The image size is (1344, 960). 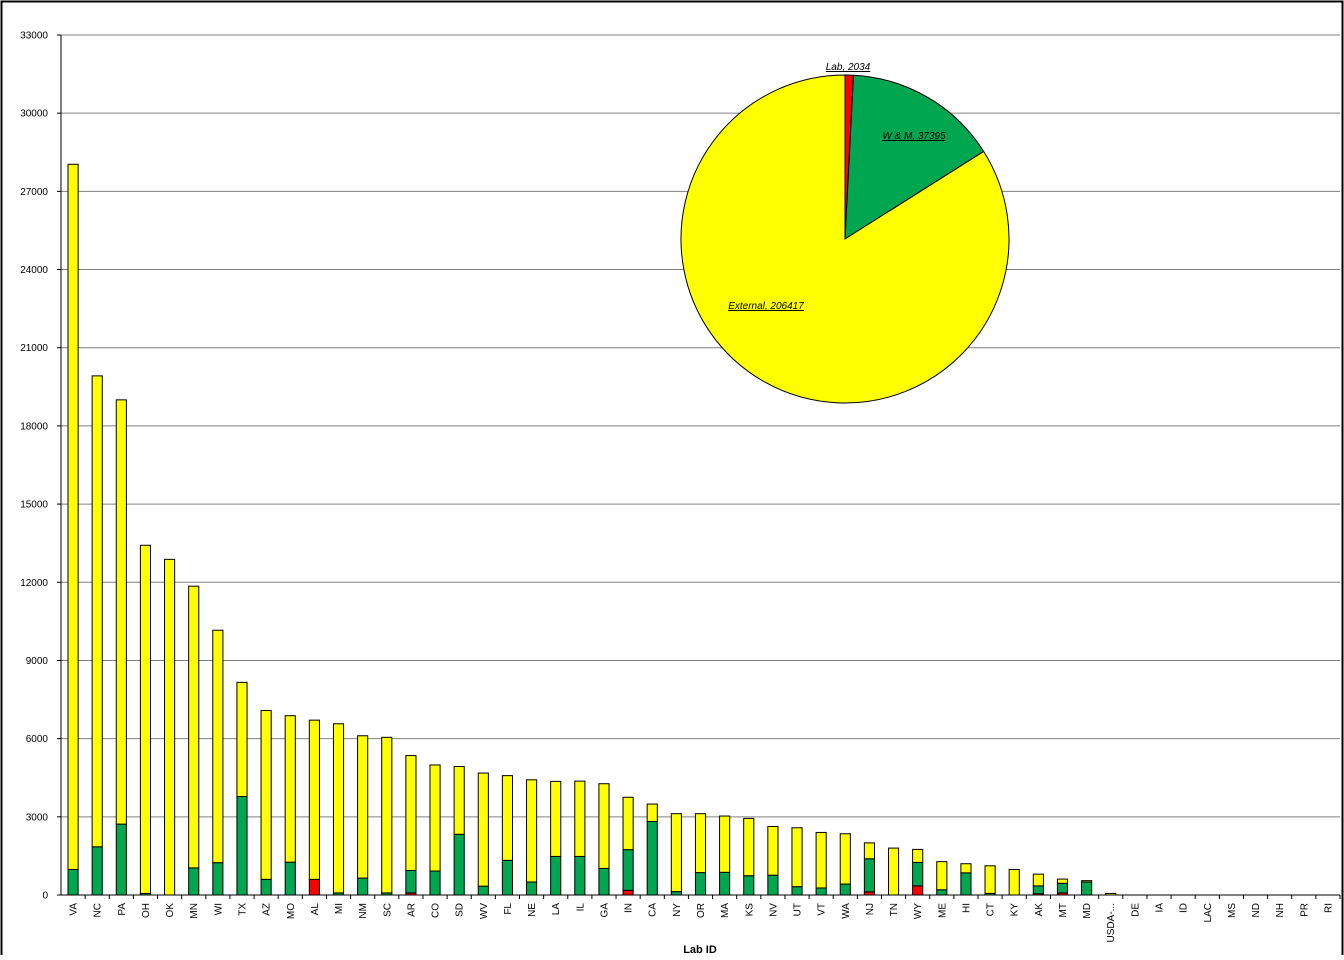 What do you see at coordinates (556, 909) in the screenshot?
I see `x-tick-label: LA` at bounding box center [556, 909].